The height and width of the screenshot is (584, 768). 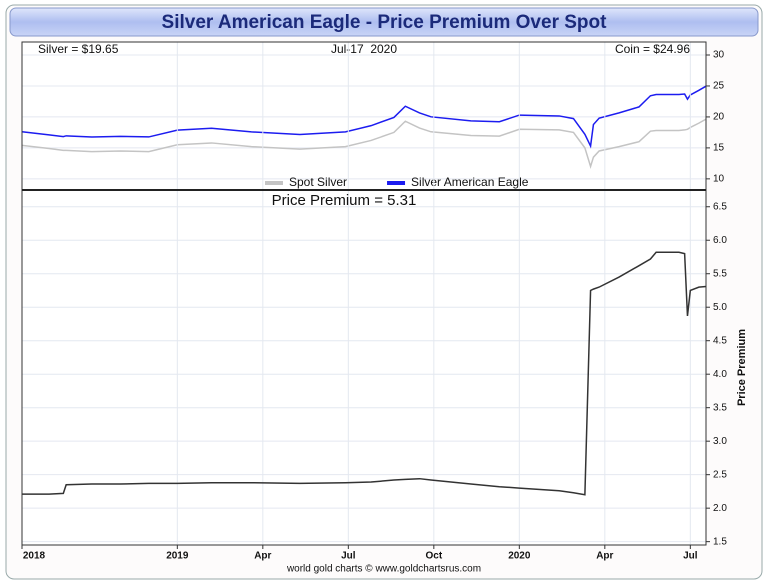 What do you see at coordinates (719, 148) in the screenshot?
I see `y-tick-label: 15` at bounding box center [719, 148].